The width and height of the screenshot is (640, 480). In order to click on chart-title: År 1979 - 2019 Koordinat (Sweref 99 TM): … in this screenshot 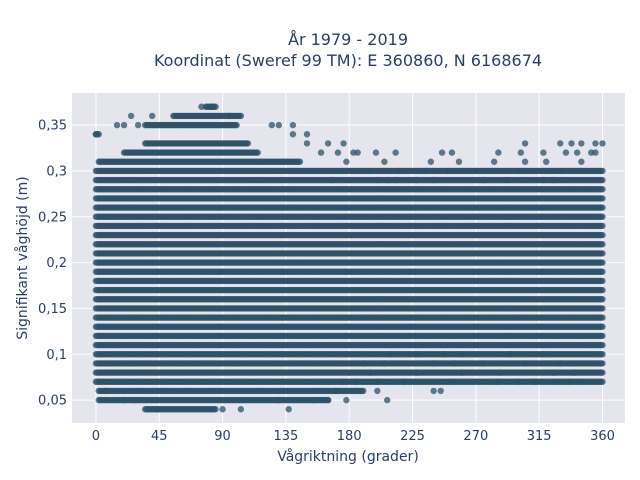, I will do `click(348, 50)`.